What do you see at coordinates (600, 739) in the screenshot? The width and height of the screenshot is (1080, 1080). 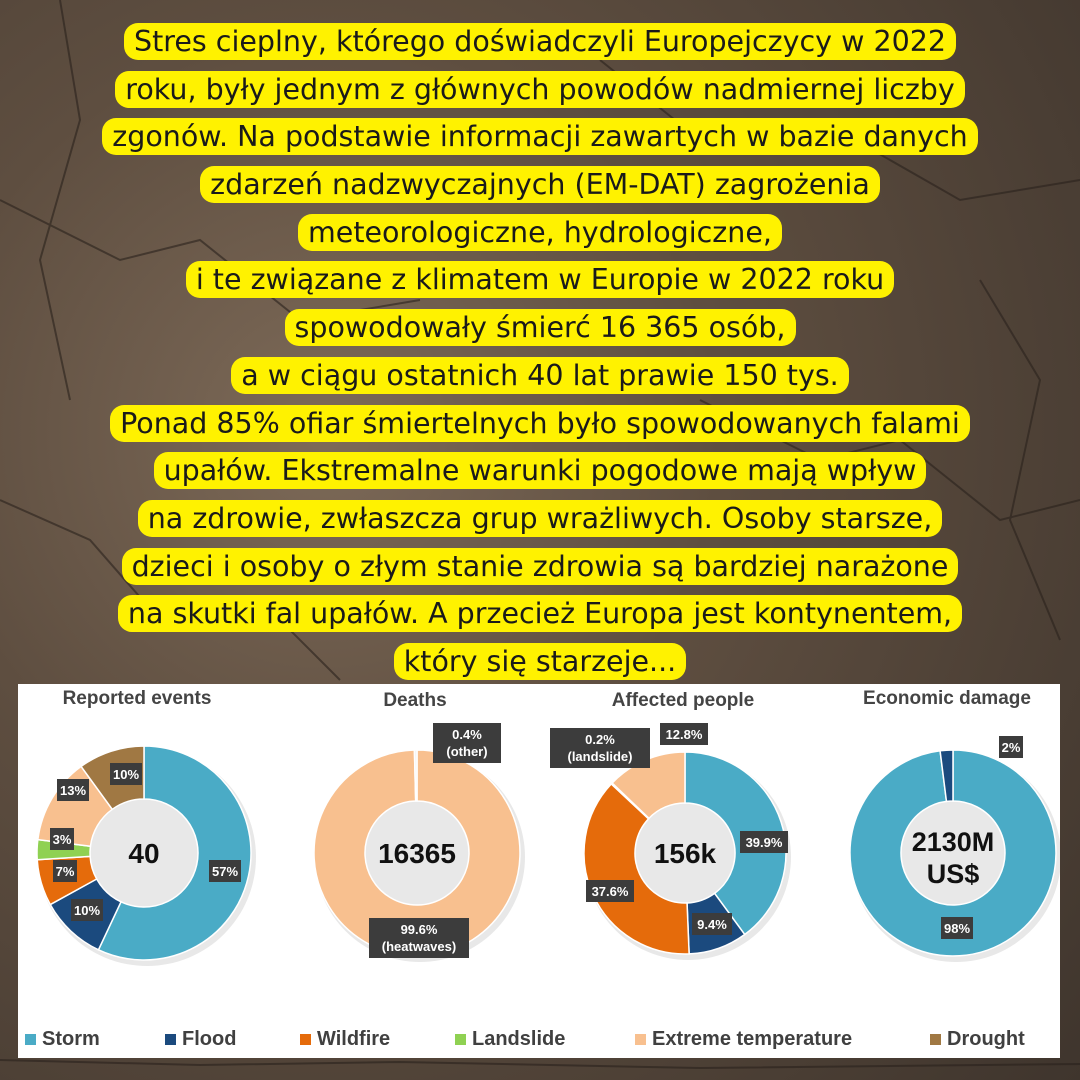 I see `data-label: 0.2%` at bounding box center [600, 739].